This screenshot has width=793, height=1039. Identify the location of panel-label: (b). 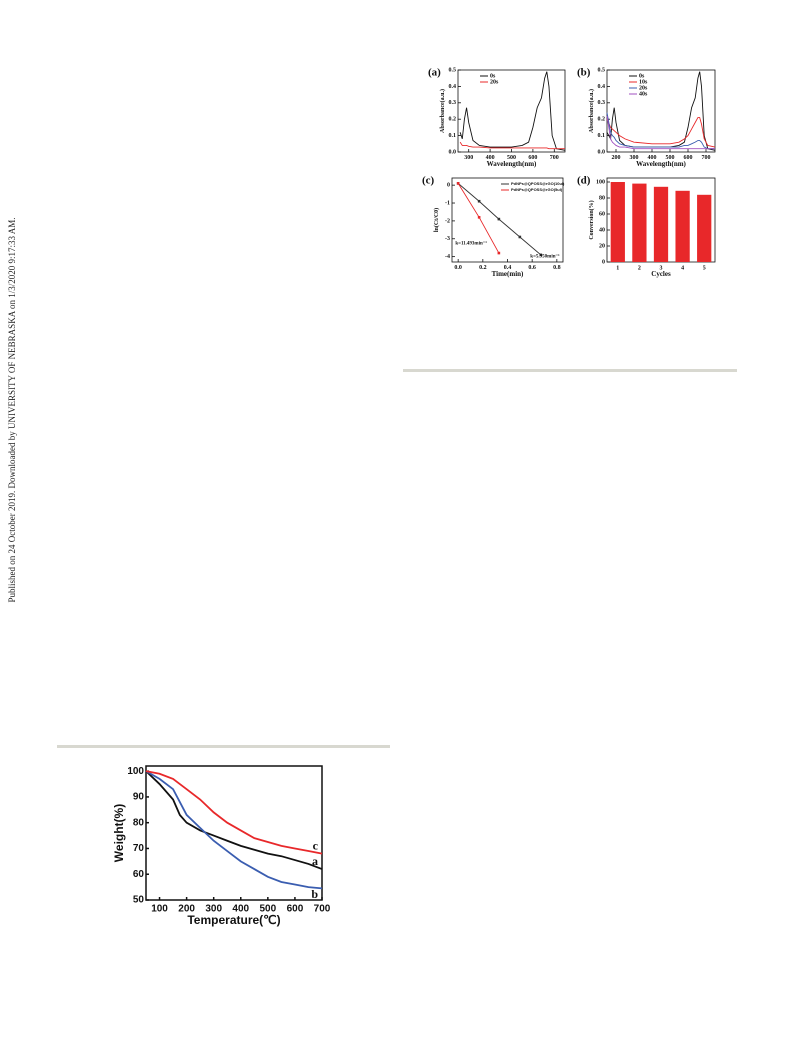
(584, 73).